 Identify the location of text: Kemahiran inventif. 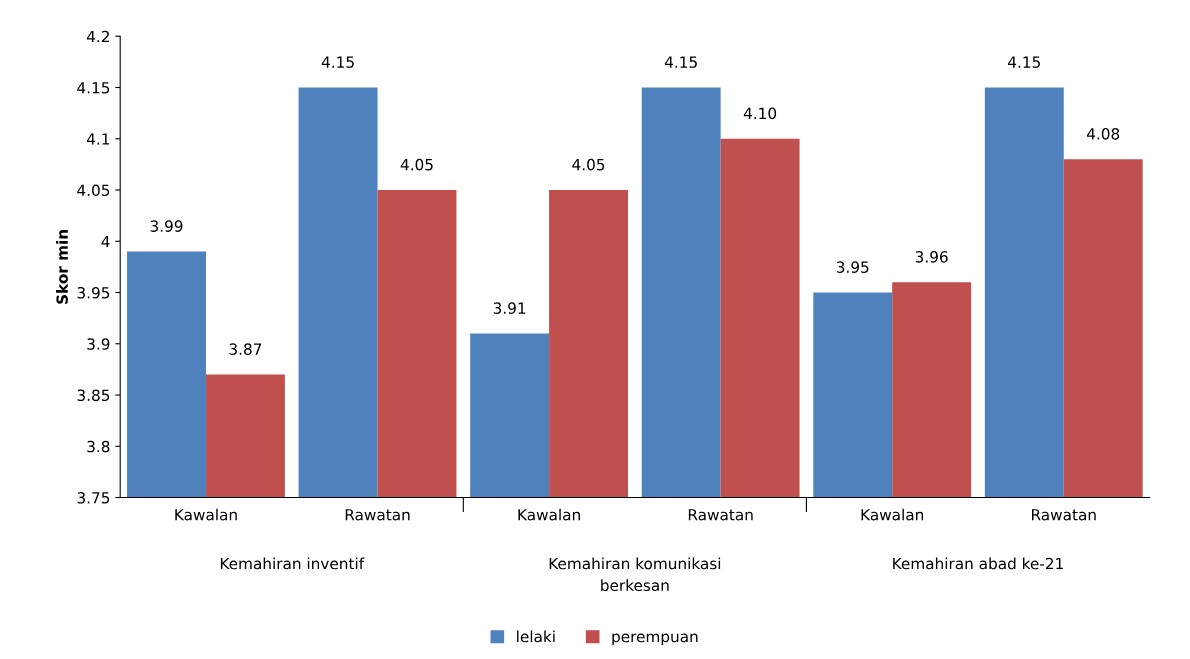
(292, 563).